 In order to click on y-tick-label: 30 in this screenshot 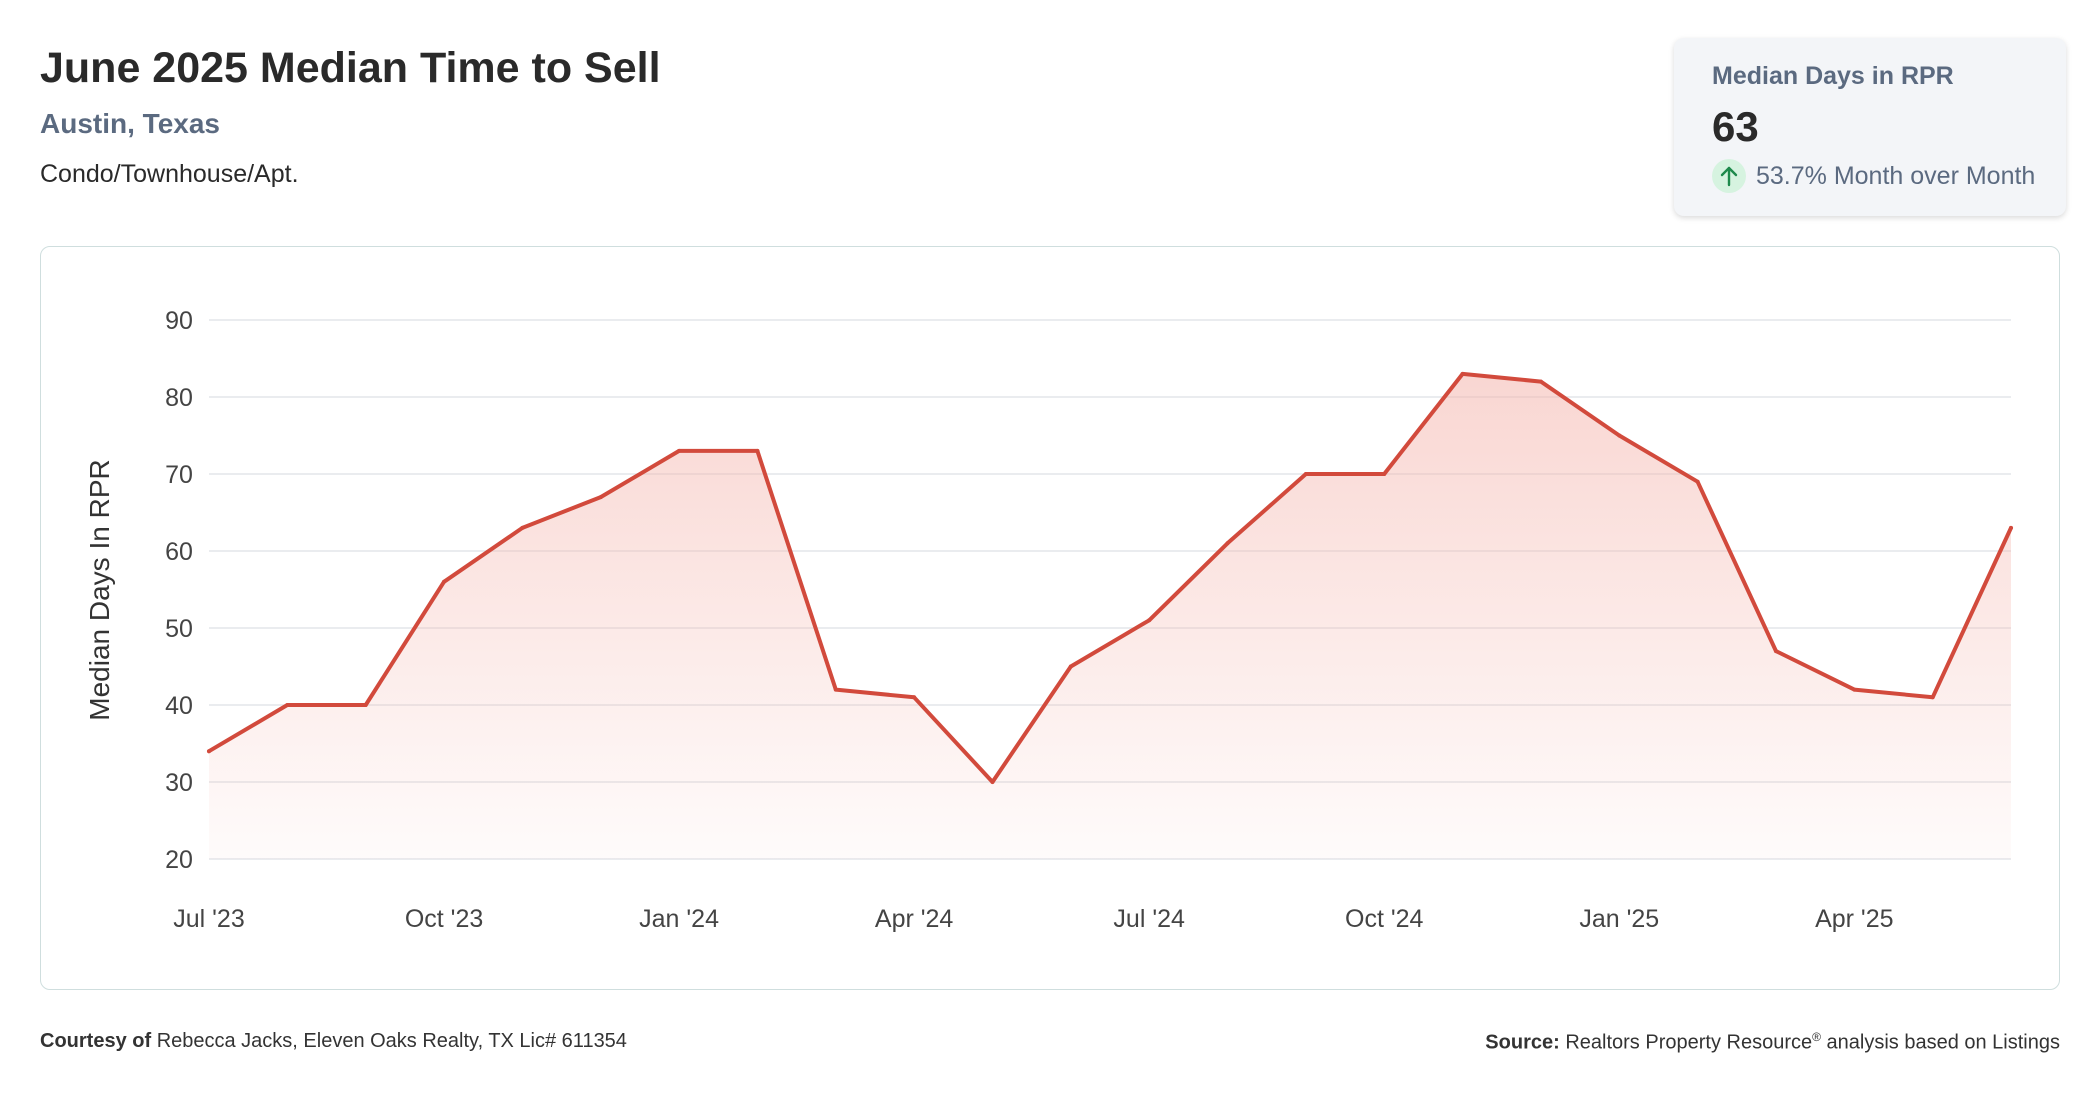, I will do `click(179, 783)`.